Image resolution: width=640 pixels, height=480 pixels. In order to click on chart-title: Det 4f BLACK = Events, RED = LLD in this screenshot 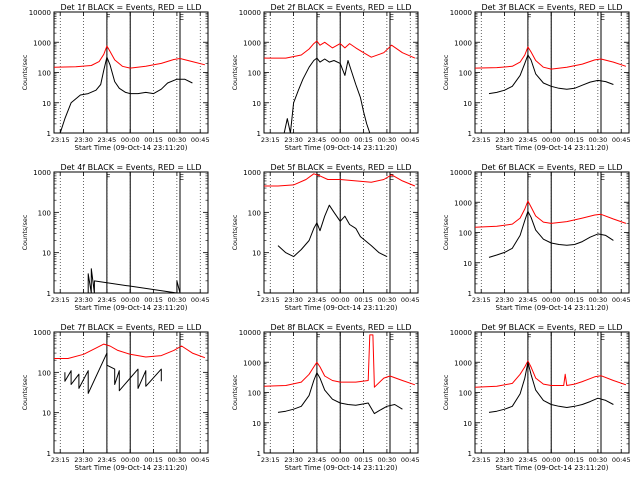, I will do `click(130, 167)`.